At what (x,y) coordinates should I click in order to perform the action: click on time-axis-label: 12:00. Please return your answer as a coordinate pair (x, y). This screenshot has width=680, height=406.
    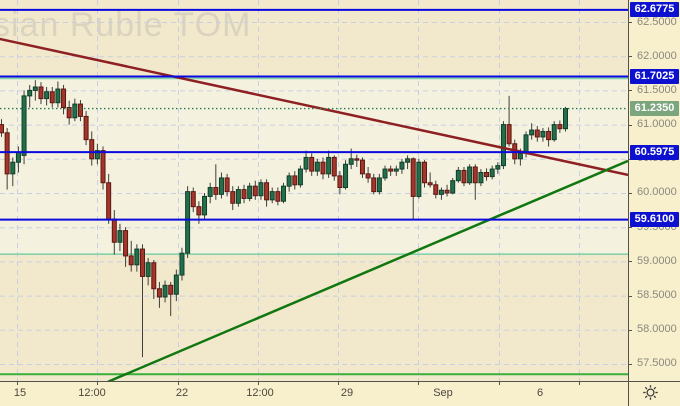
    Looking at the image, I should click on (92, 393).